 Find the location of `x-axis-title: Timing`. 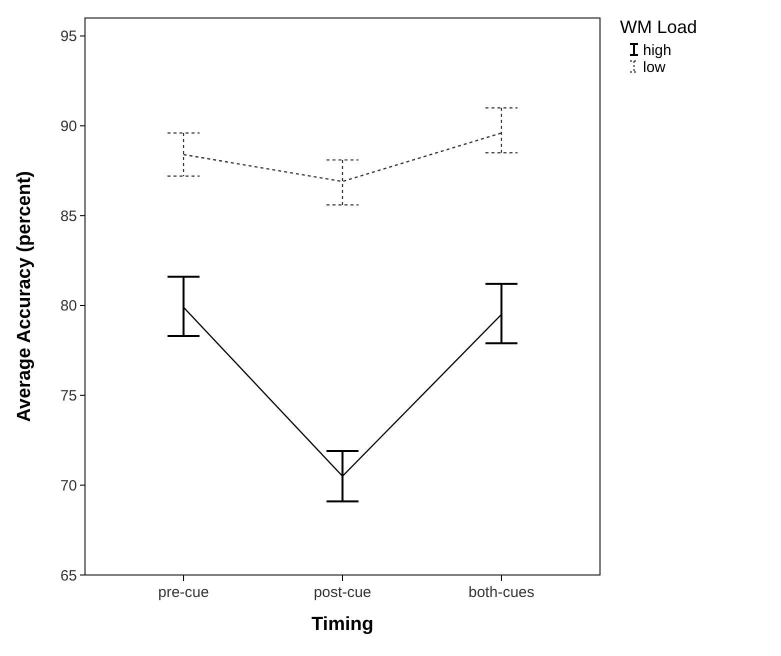

x-axis-title: Timing is located at coordinates (343, 624).